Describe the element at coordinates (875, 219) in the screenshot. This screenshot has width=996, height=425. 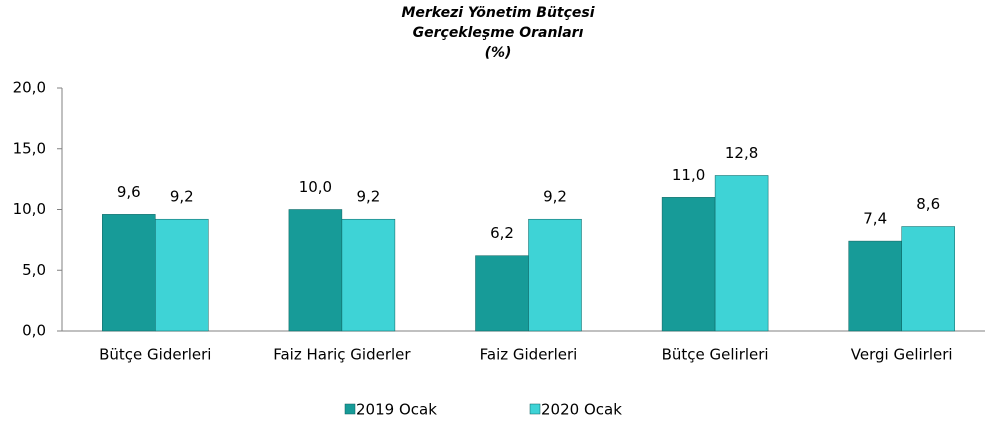
I see `value-label: 7,4` at that location.